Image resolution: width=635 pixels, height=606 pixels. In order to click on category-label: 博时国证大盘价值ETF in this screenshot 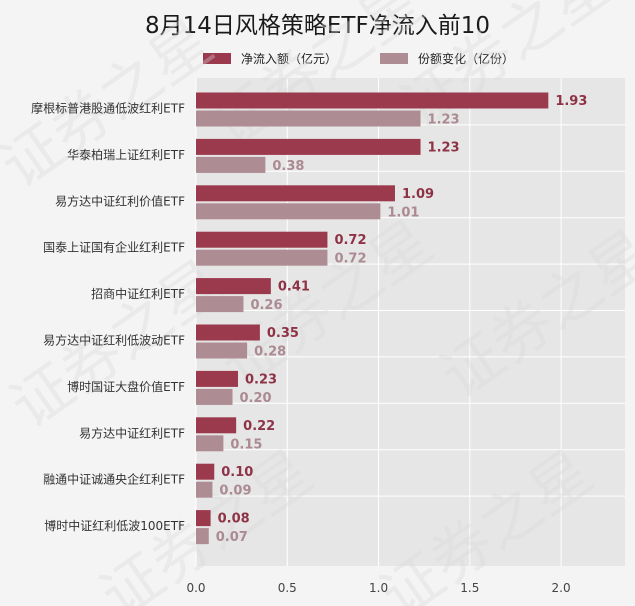, I will do `click(126, 386)`.